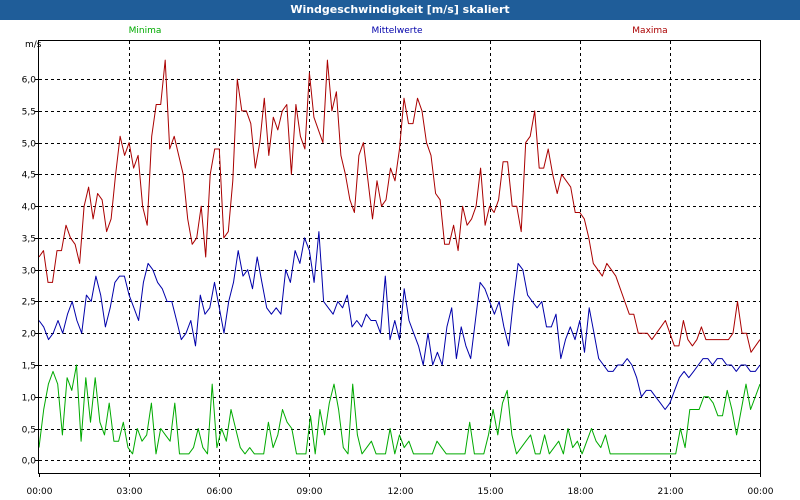 The image size is (800, 500). What do you see at coordinates (130, 492) in the screenshot?
I see `x-tick-time-label: 03:00` at bounding box center [130, 492].